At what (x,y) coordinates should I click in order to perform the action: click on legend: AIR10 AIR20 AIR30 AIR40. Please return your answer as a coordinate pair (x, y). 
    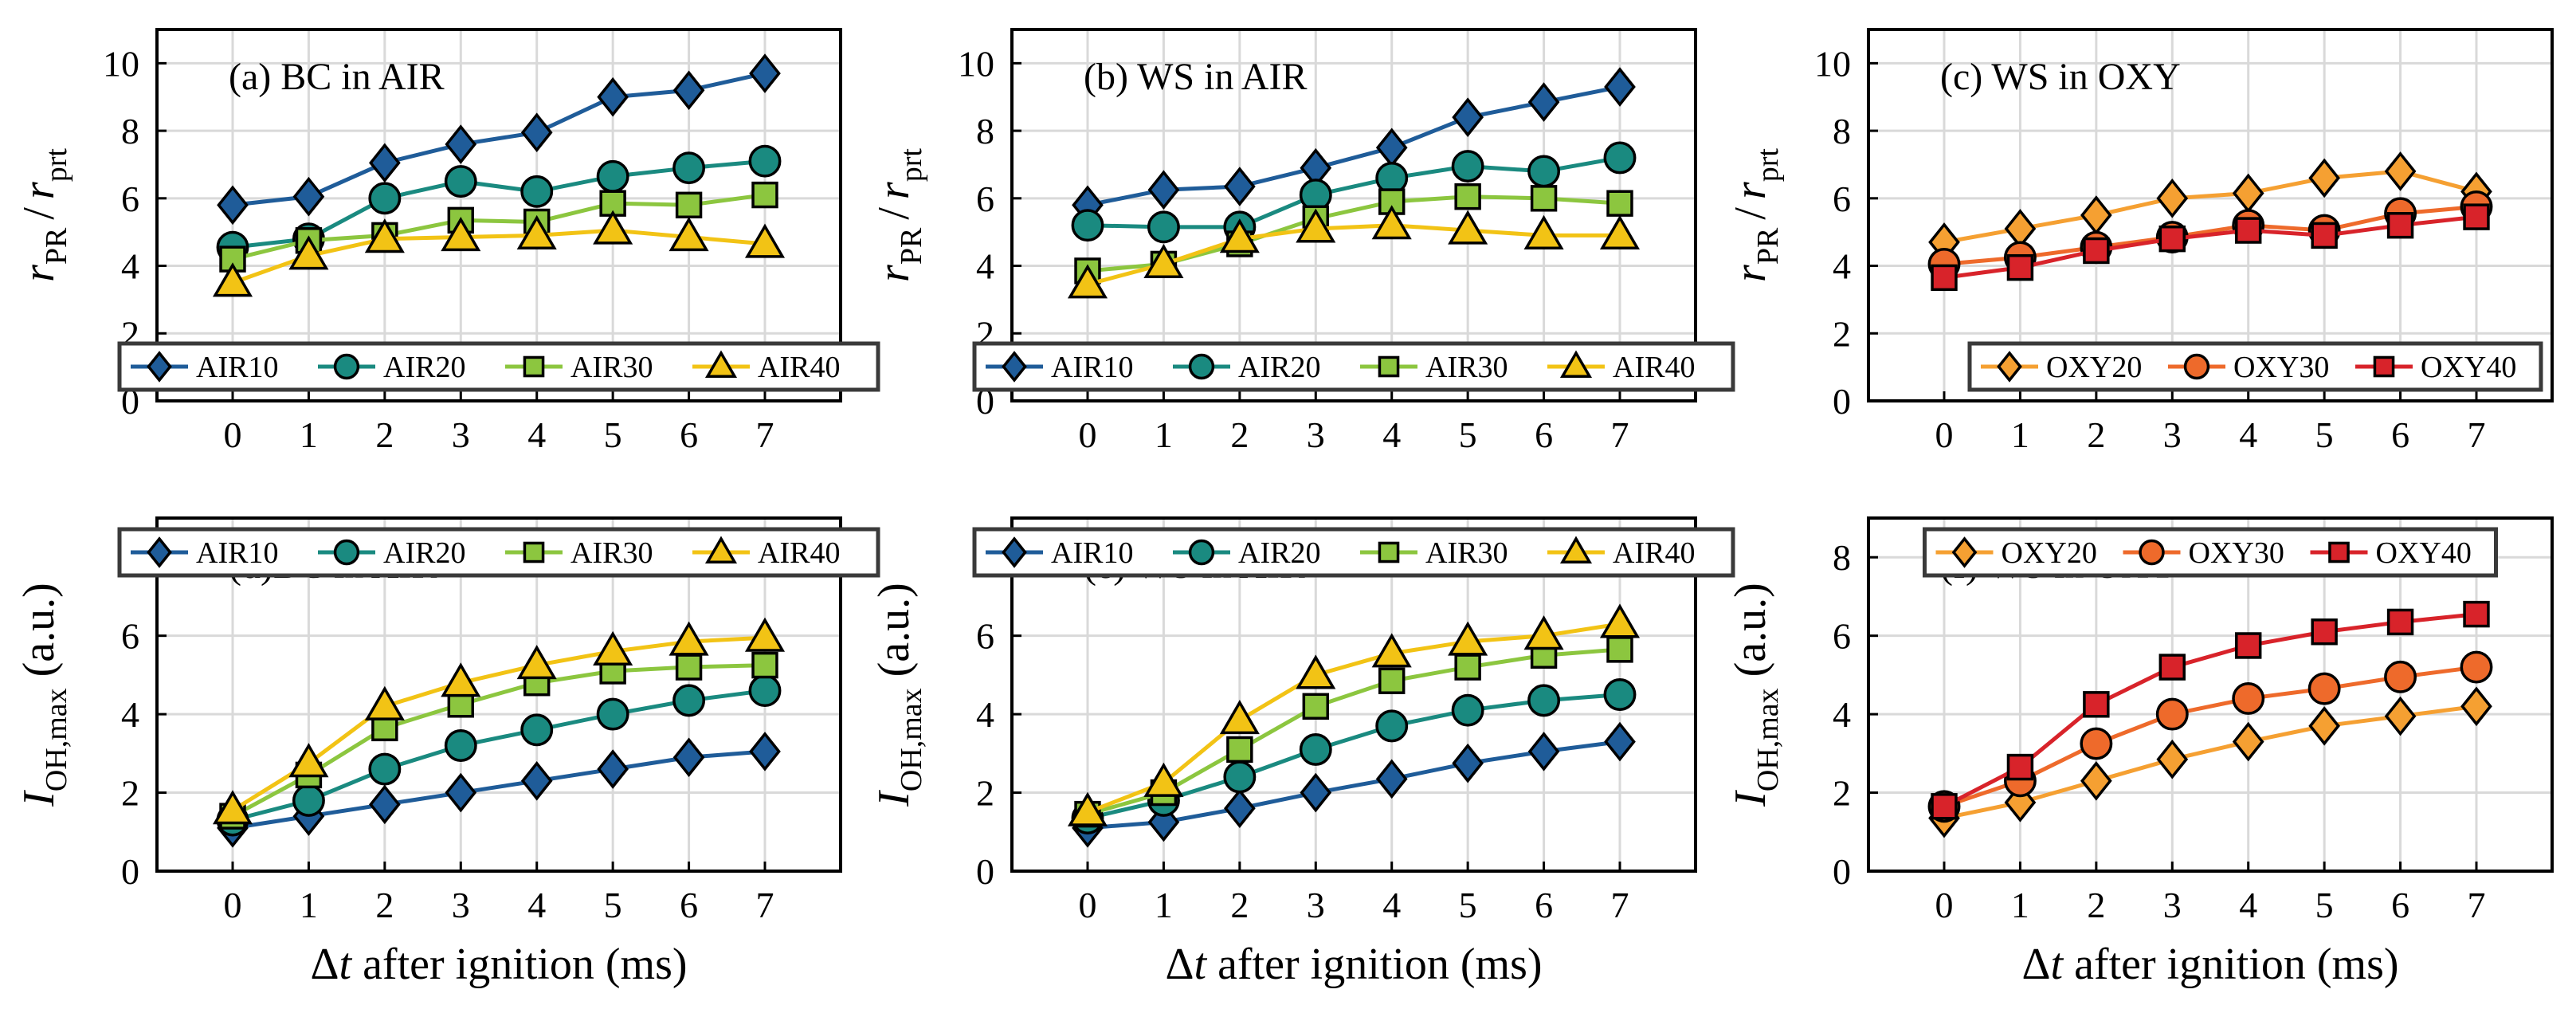
    Looking at the image, I should click on (1353, 366).